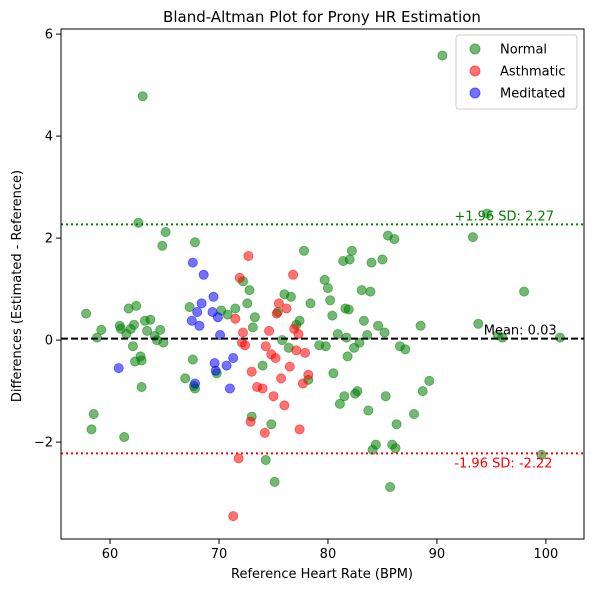  Describe the element at coordinates (49, 35) in the screenshot. I see `y-tick-label: 6` at that location.